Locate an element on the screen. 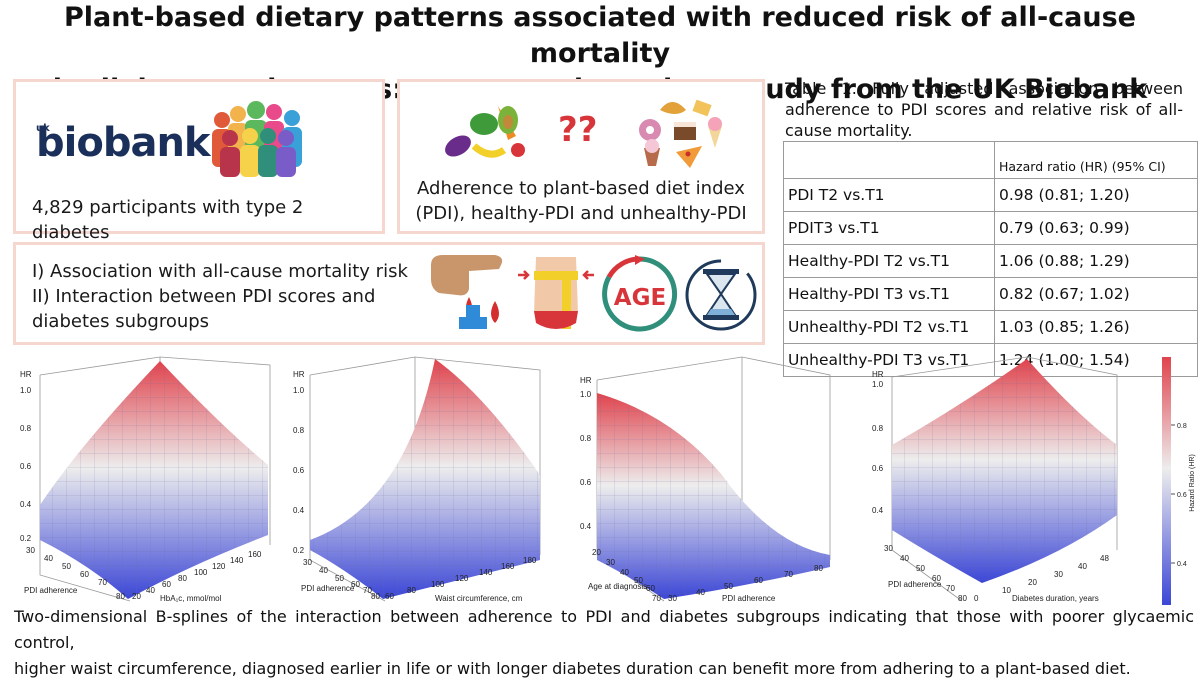 The width and height of the screenshot is (1200, 682). y-tick: 40 is located at coordinates (700, 592).